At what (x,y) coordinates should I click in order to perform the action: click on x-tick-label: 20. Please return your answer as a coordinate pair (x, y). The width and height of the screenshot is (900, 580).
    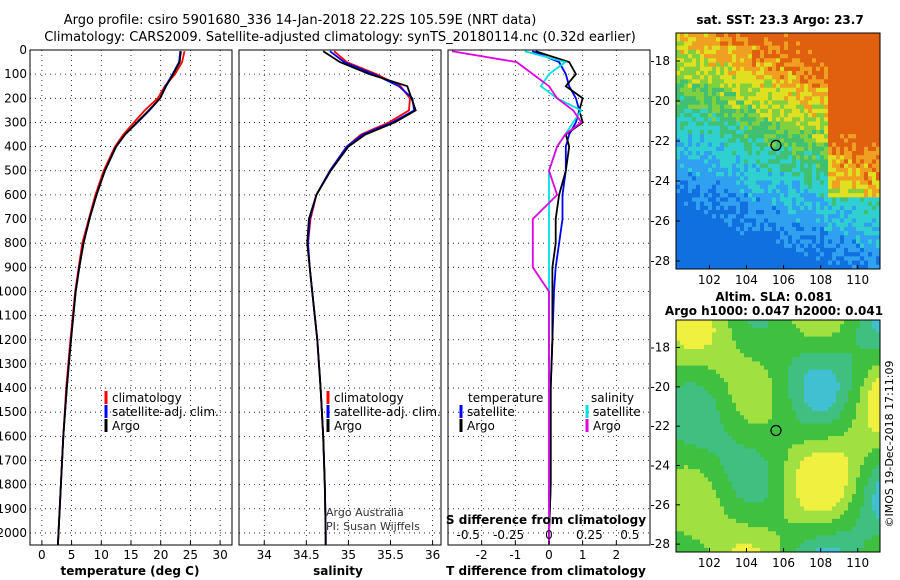
    Looking at the image, I should click on (160, 555).